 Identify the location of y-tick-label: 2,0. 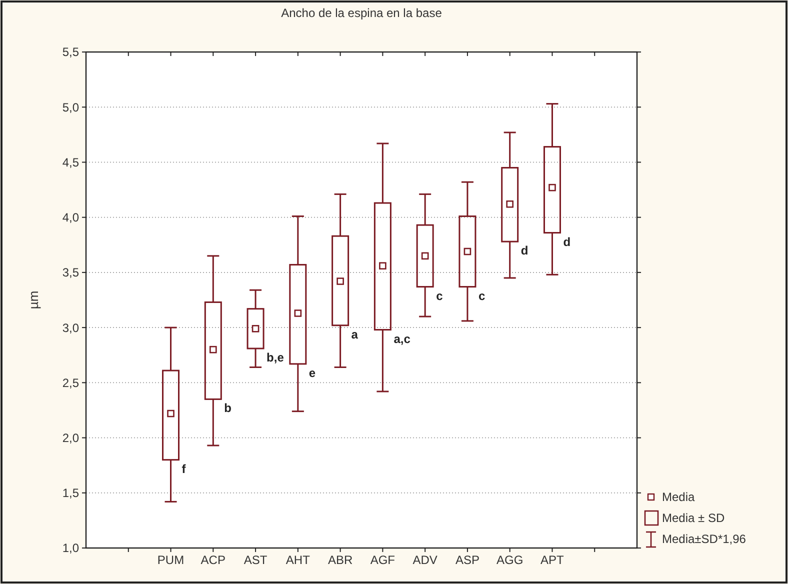
(71, 437).